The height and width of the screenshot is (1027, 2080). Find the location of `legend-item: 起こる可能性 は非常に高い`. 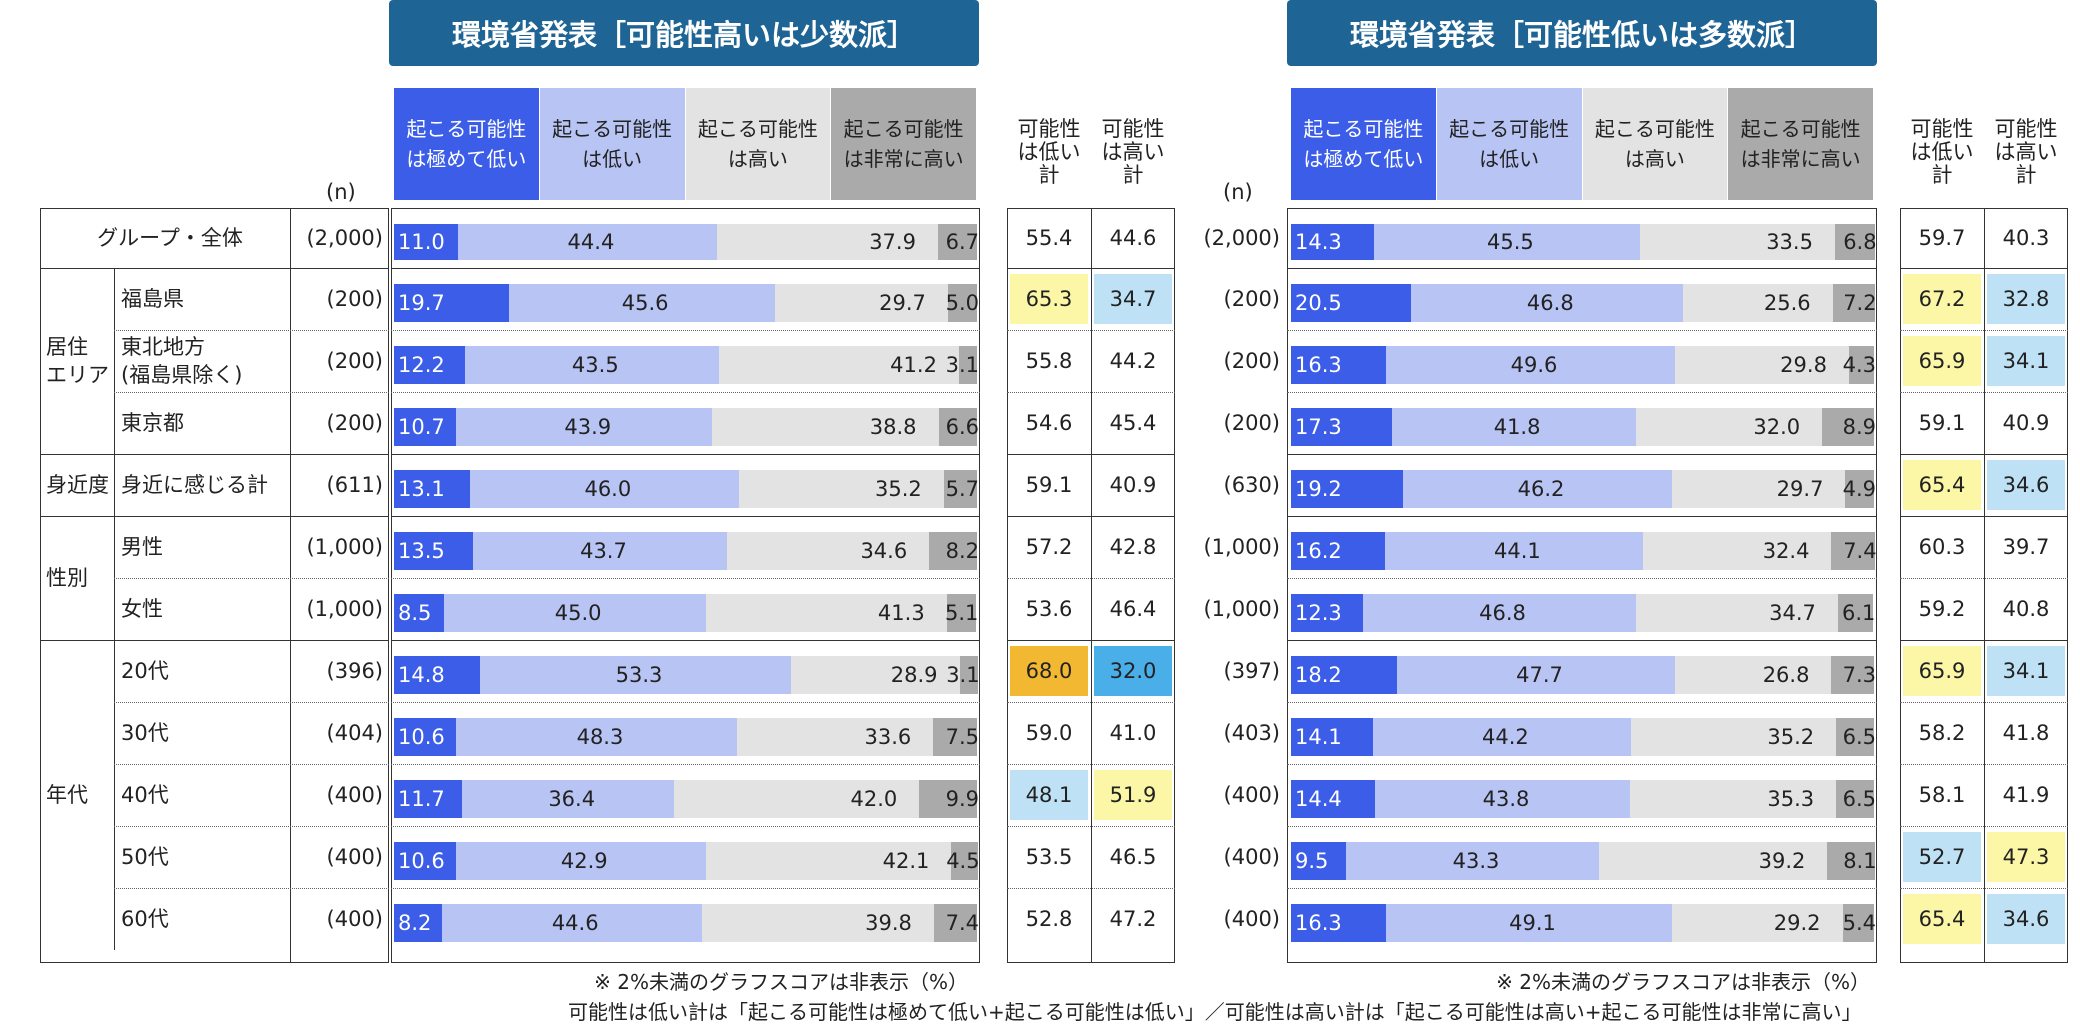

legend-item: 起こる可能性 は非常に高い is located at coordinates (1800, 144).